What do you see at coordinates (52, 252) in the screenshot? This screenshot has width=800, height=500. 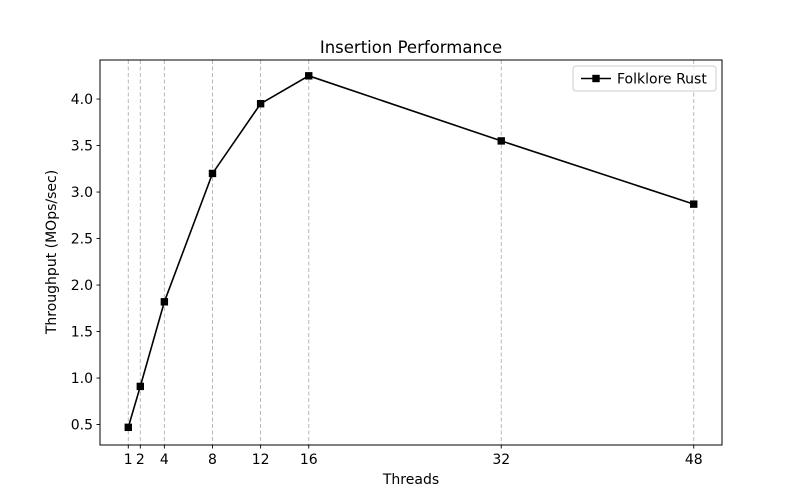 I see `y-axis-label: Throughput (MOps/sec)` at bounding box center [52, 252].